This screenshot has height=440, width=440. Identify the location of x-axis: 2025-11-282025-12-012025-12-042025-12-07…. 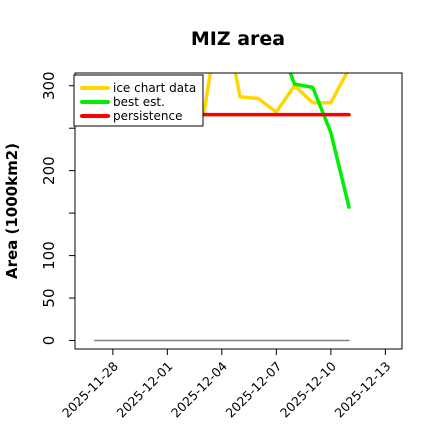
(226, 384).